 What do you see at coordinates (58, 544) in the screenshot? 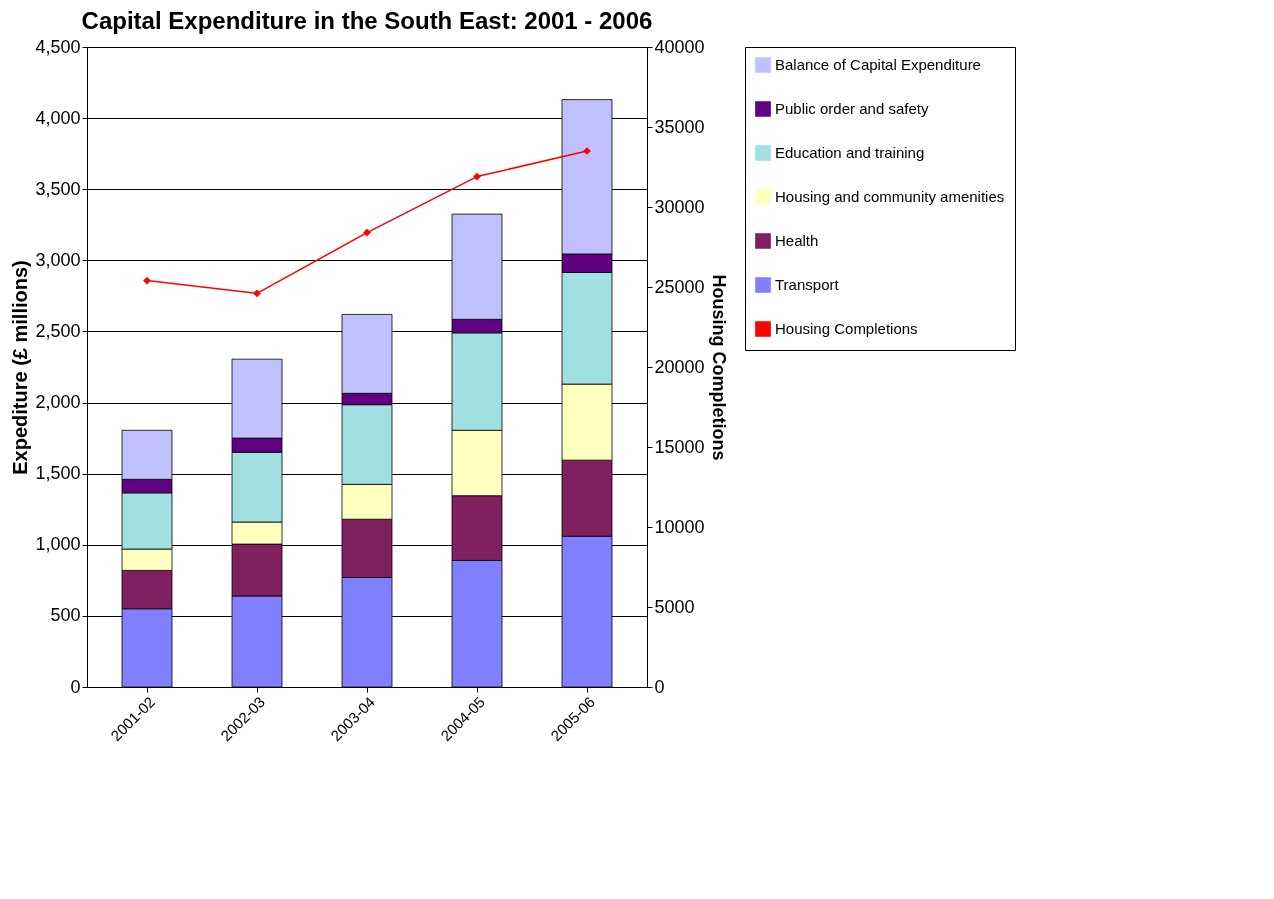
I see `y-tick-label: 1,000` at bounding box center [58, 544].